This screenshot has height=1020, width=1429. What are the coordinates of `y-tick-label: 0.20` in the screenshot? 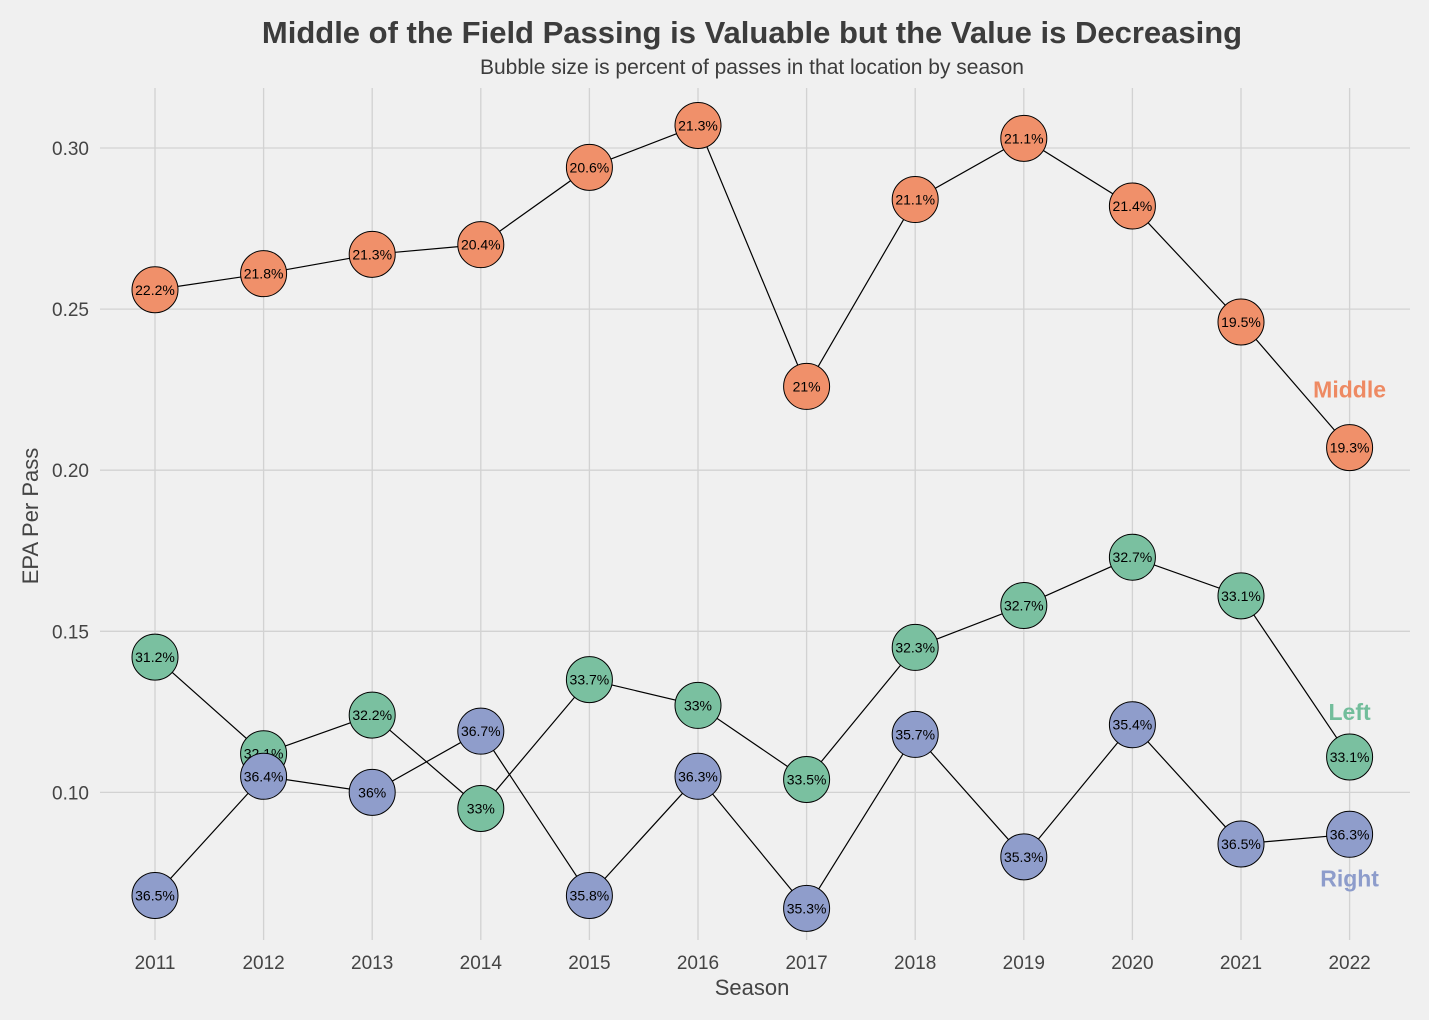 It's located at (70, 471).